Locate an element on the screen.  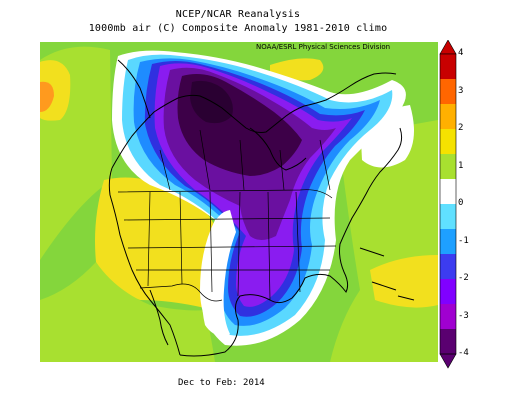
state-lines-vertical is located at coordinates (224, 246).